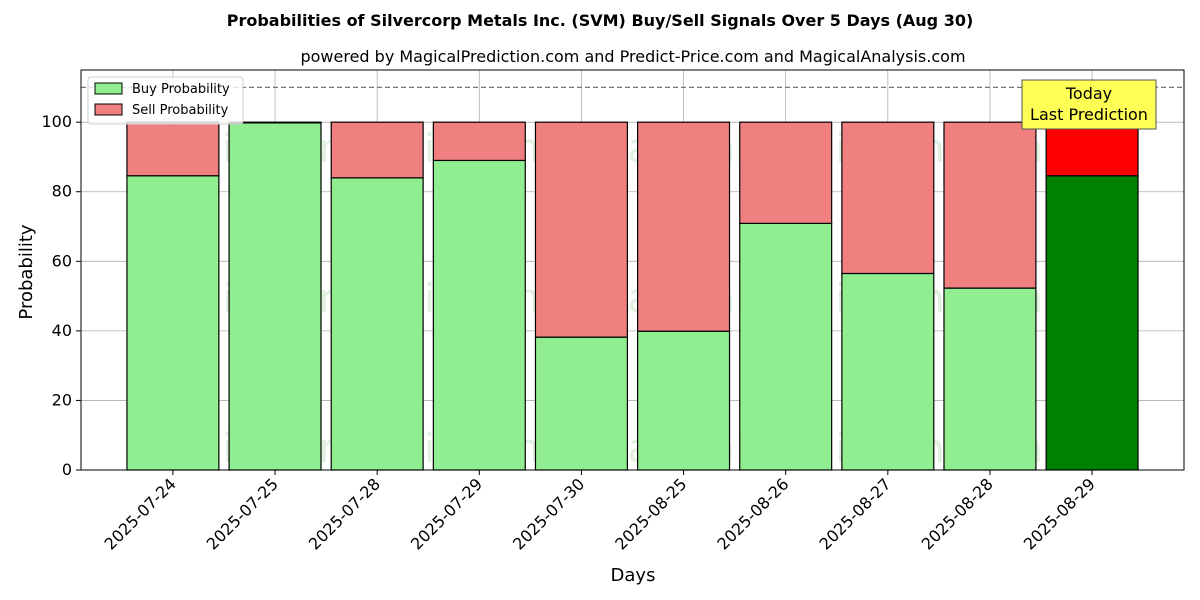 This screenshot has width=1200, height=600. I want to click on annotation-box, so click(1089, 104).